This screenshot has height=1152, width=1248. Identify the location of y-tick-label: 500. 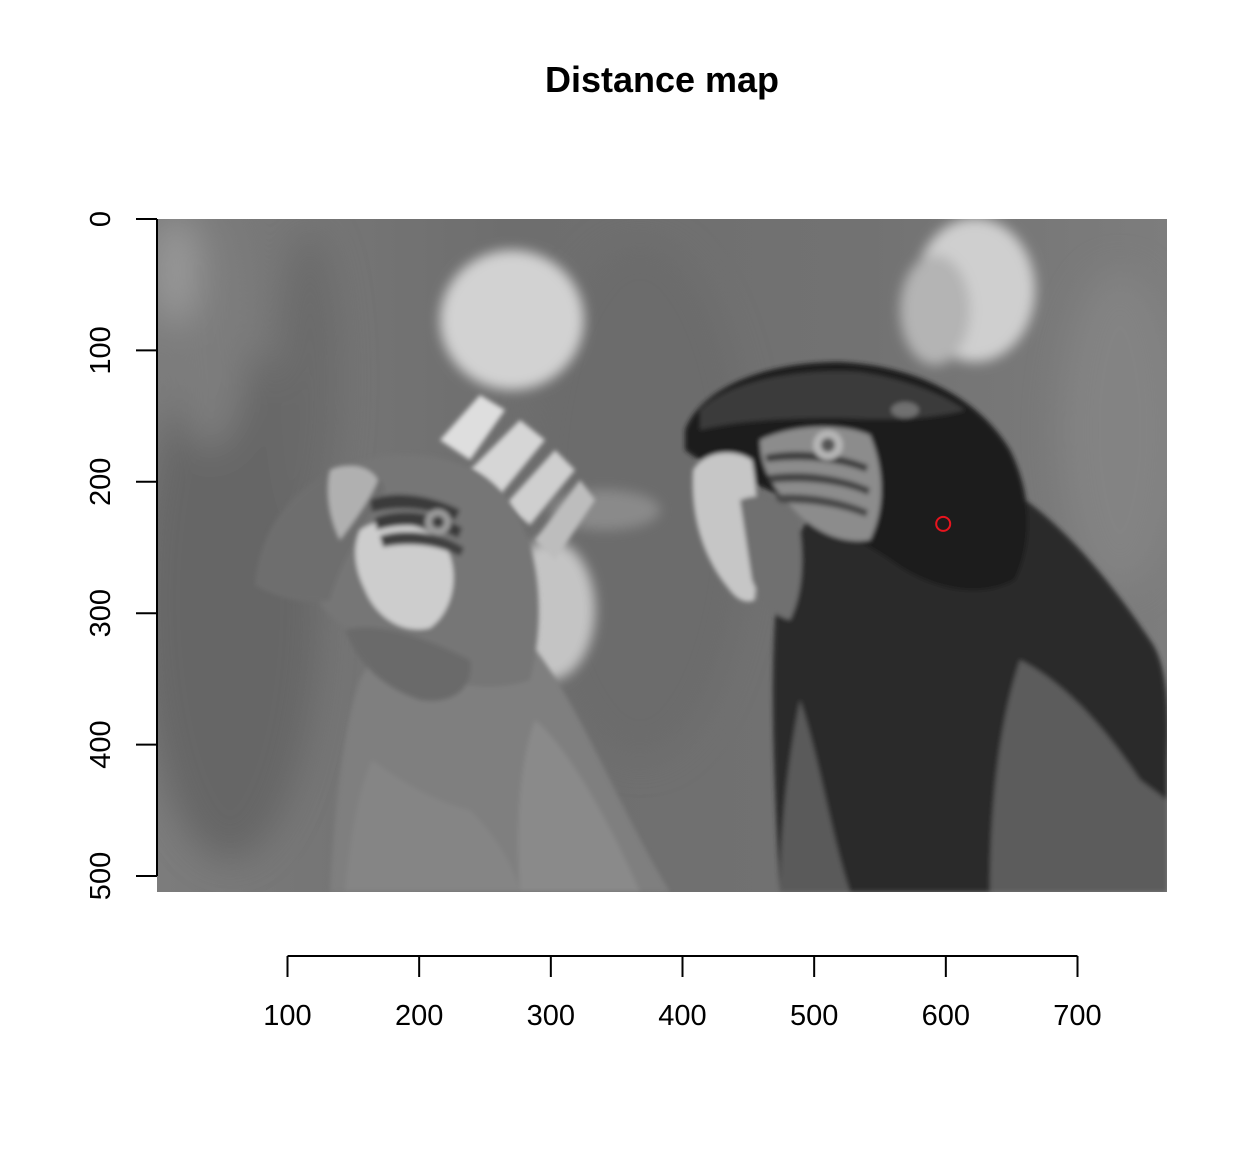
(101, 876).